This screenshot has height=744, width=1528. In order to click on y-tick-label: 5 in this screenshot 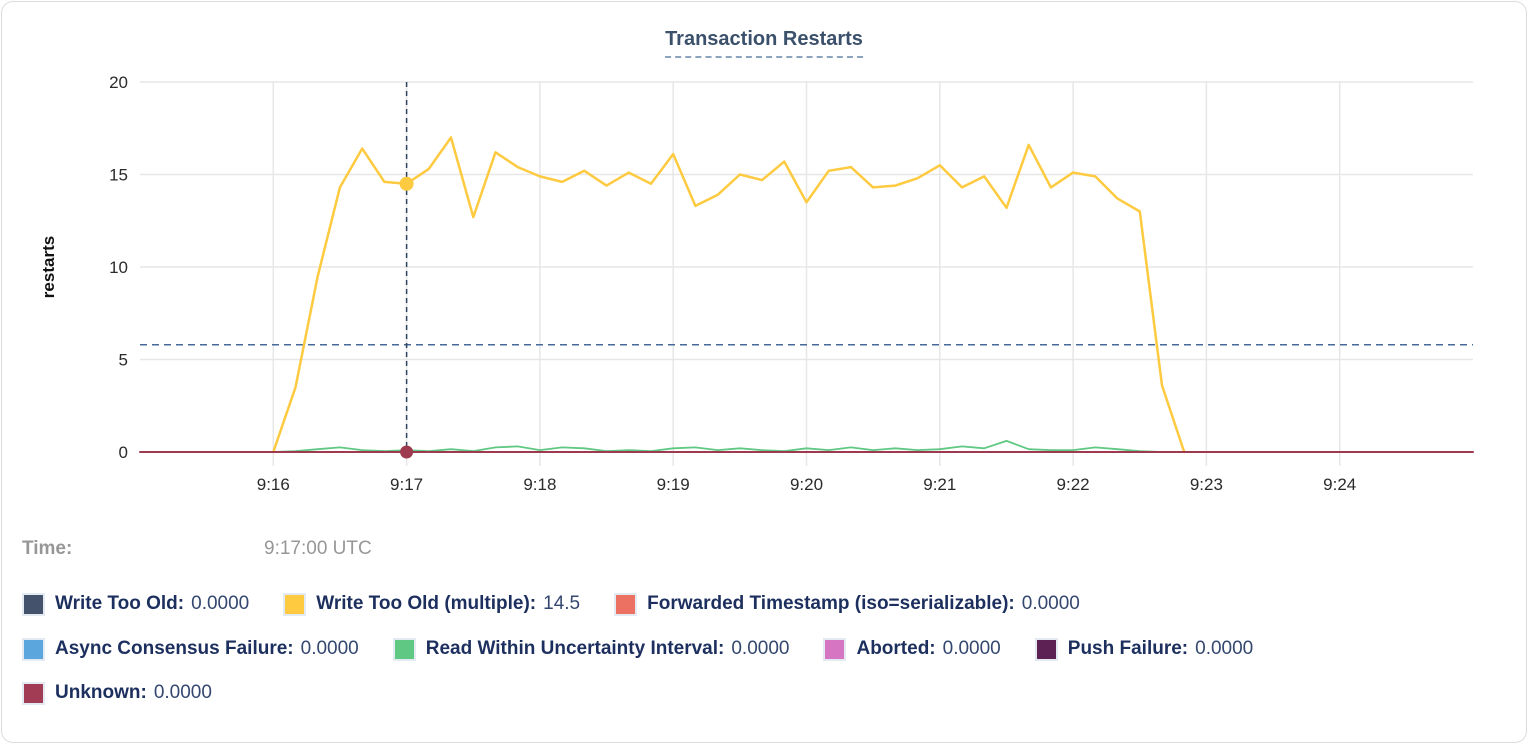, I will do `click(123, 360)`.